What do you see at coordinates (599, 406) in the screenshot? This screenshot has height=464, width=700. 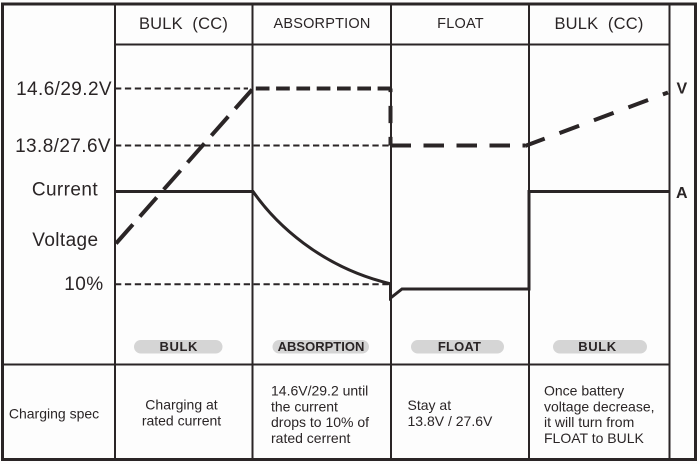 I see `svg-text: voltage decrease,` at bounding box center [599, 406].